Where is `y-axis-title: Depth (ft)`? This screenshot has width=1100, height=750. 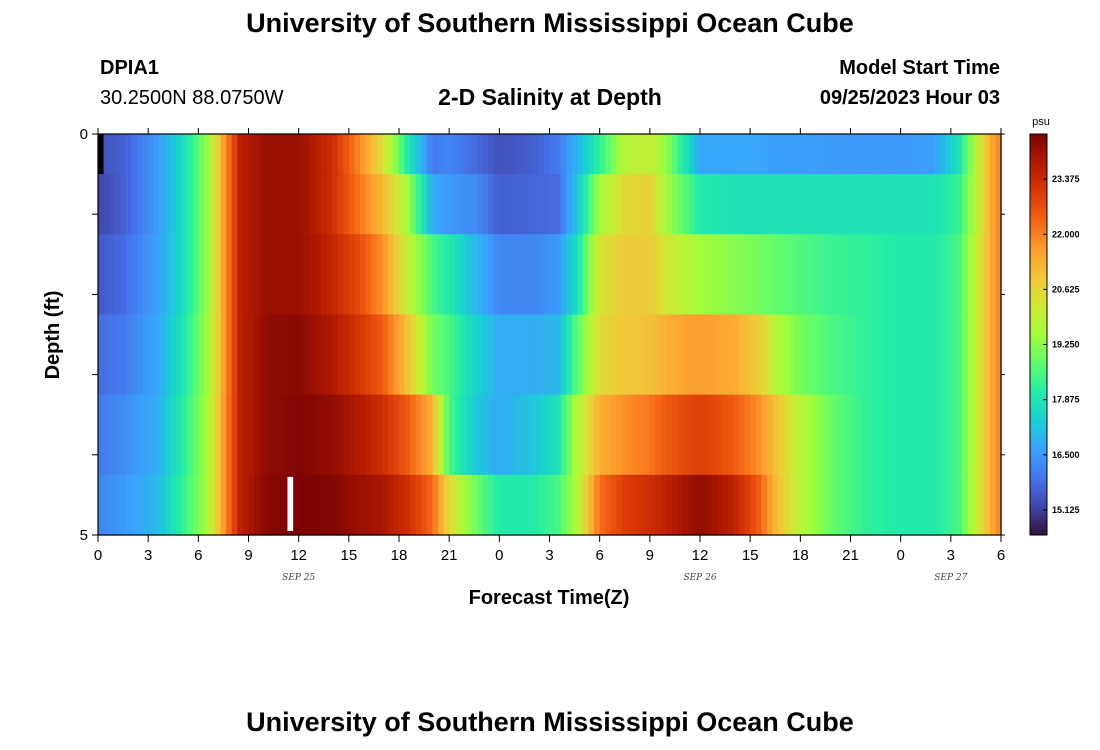 y-axis-title: Depth (ft) is located at coordinates (53, 335).